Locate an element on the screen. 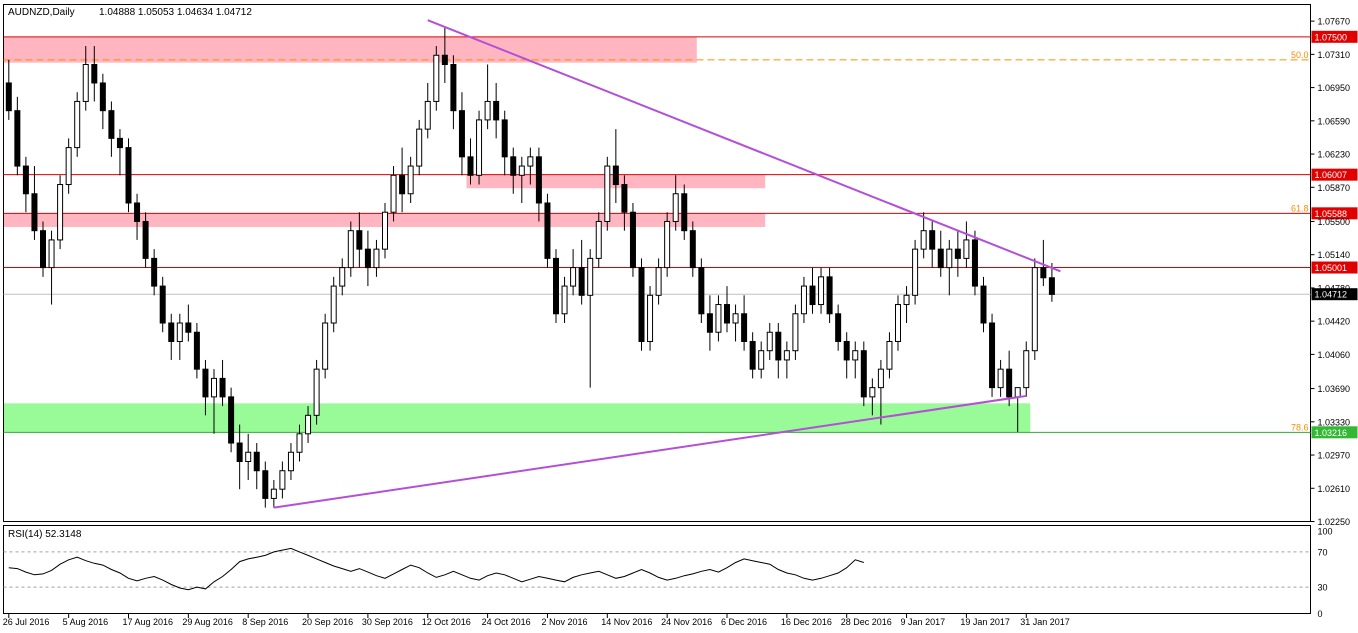  resistance-zone is located at coordinates (350, 49).